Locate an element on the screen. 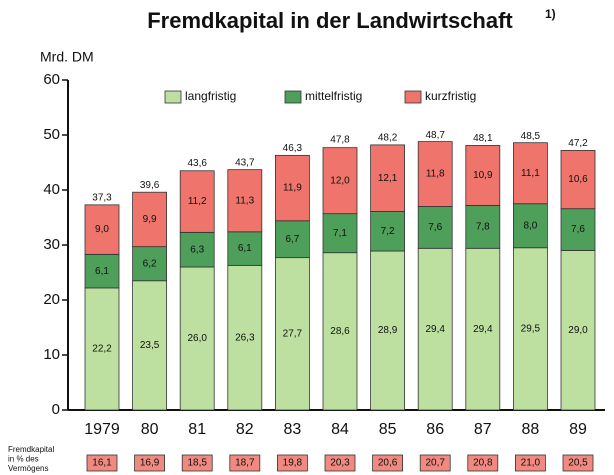  value-label: 12,0 is located at coordinates (340, 180).